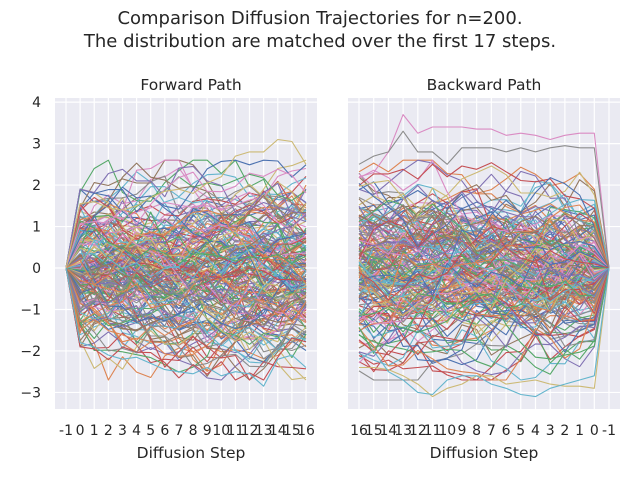 This screenshot has height=480, width=640. I want to click on x-tick-label: 15, so click(374, 431).